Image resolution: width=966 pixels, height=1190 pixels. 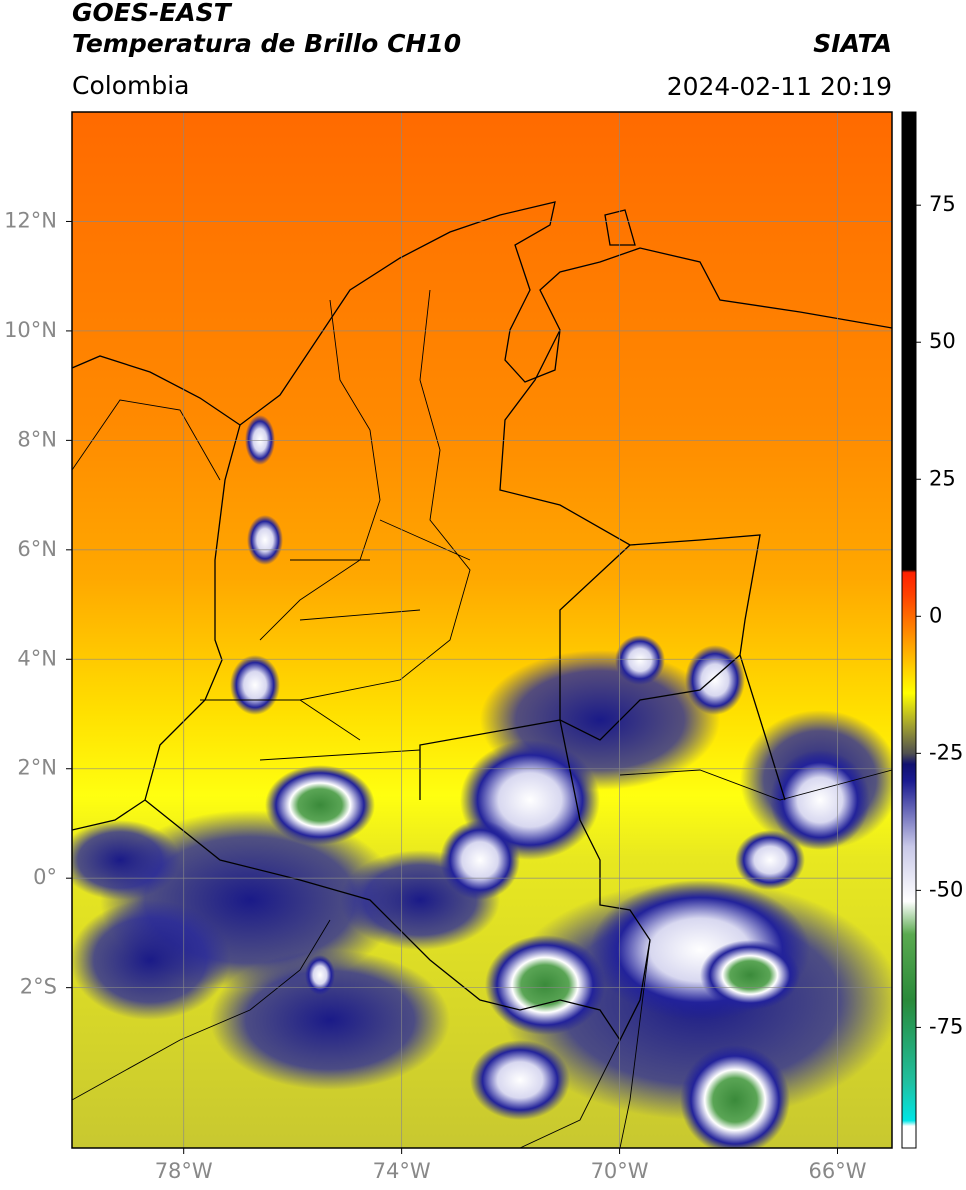 What do you see at coordinates (37, 549) in the screenshot?
I see `y-tick-label: 6°N` at bounding box center [37, 549].